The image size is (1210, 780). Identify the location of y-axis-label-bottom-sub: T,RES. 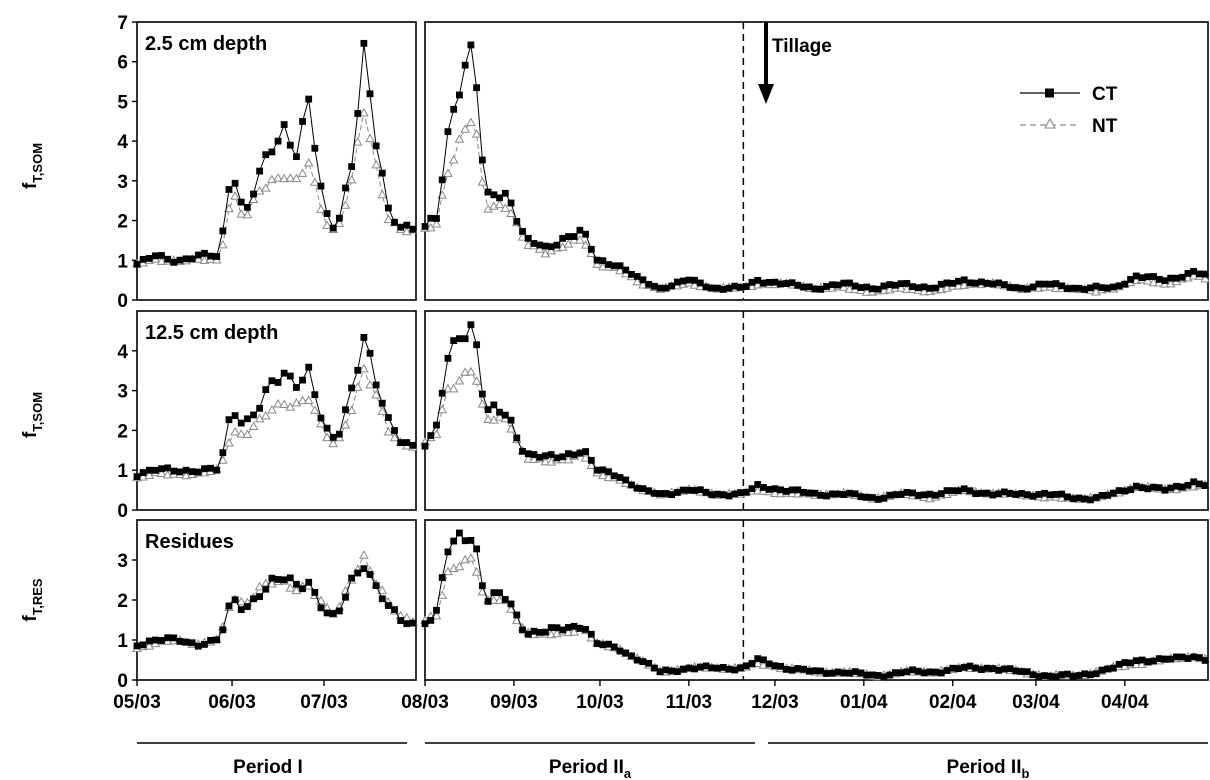
(37, 596).